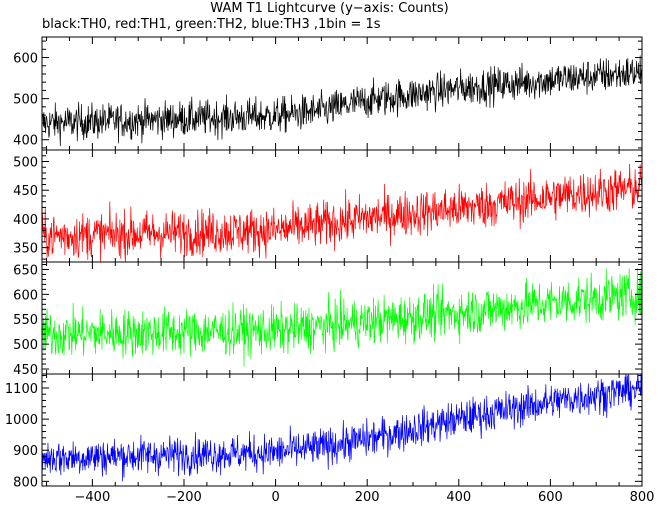 This screenshot has height=505, width=659. Describe the element at coordinates (21, 420) in the screenshot. I see `y-tick-label: 1000` at that location.